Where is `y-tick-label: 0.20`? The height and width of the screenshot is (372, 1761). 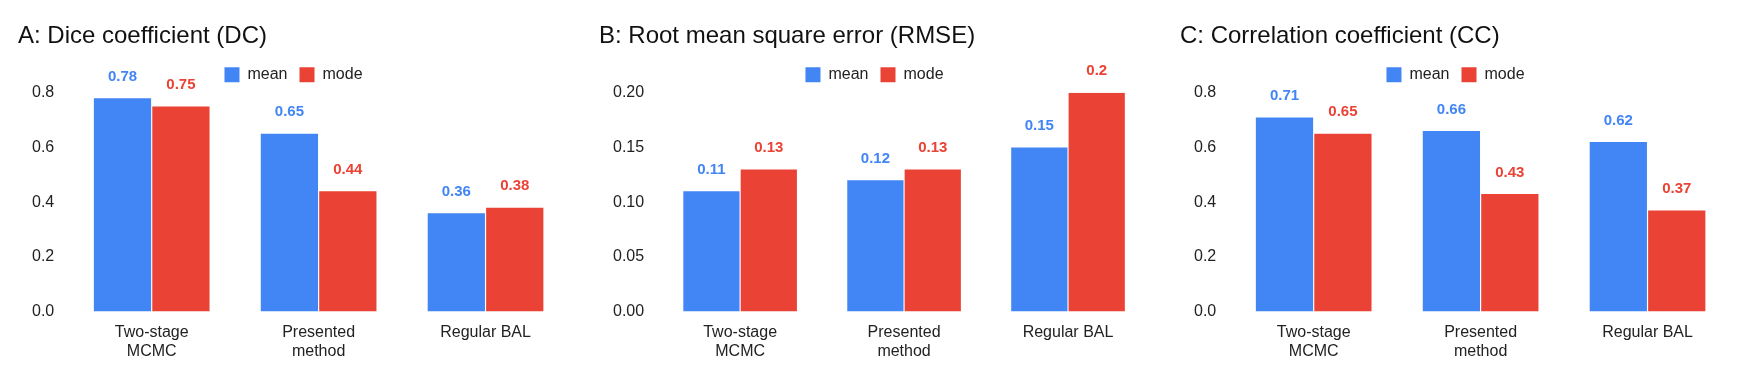
y-tick-label: 0.20 is located at coordinates (629, 92).